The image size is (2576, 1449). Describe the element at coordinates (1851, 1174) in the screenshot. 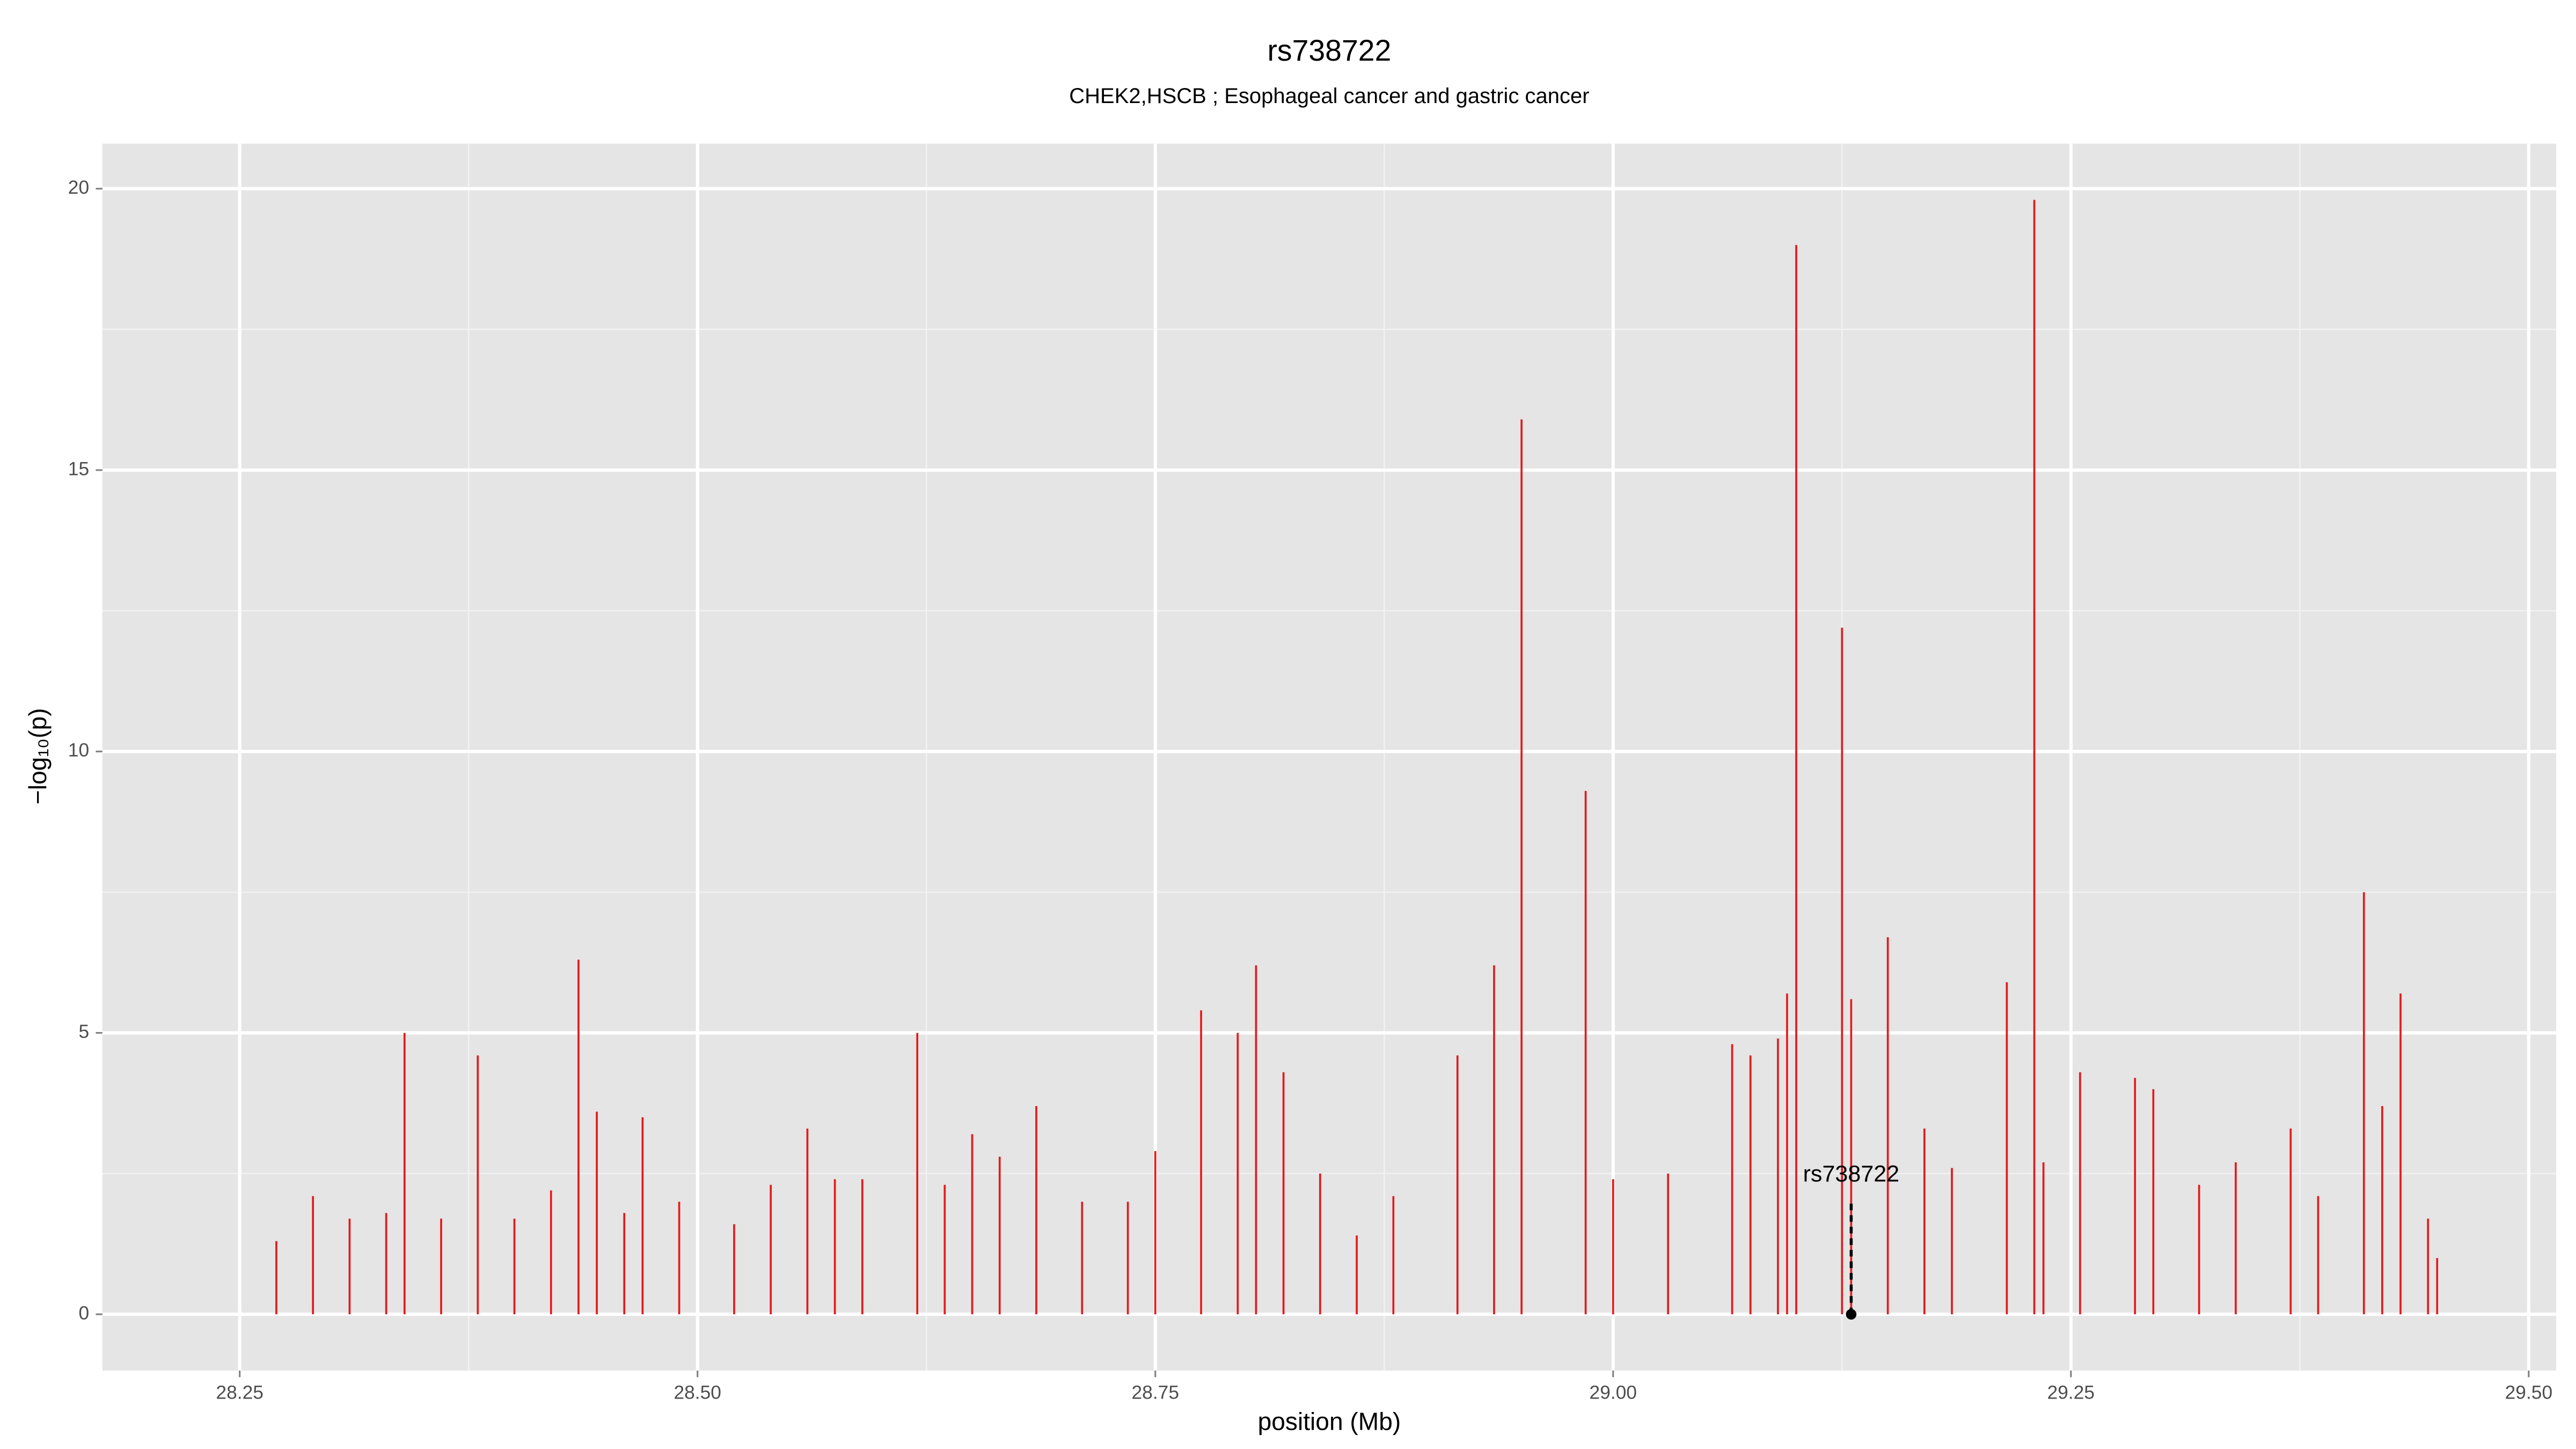

I see `annotation-label: rs738722` at that location.